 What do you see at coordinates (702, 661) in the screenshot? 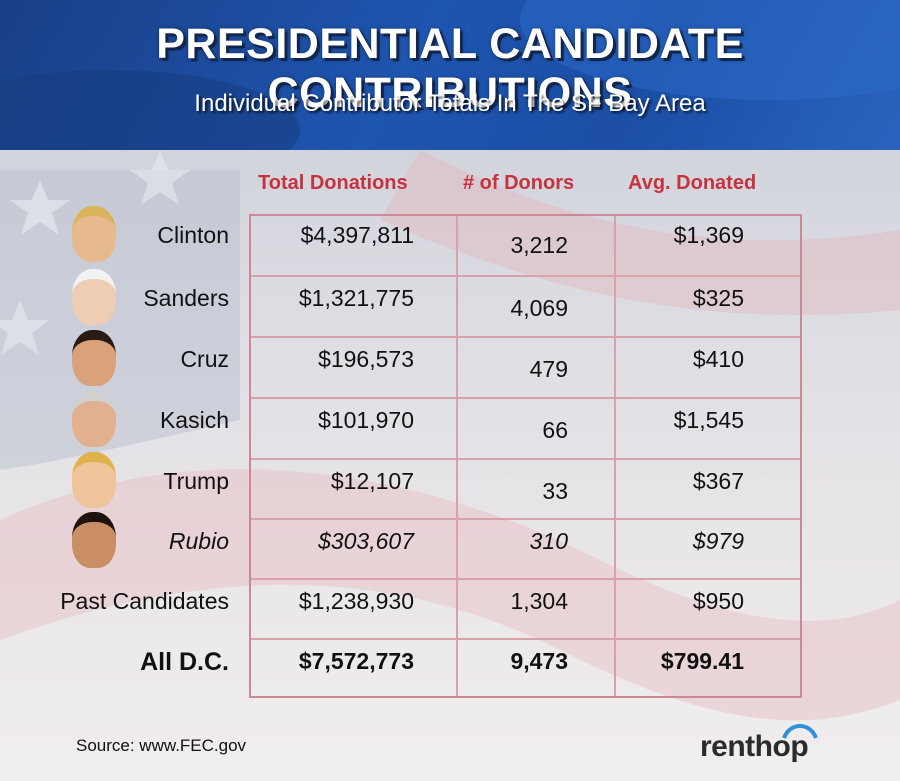
I see `avg-donated-cell: $799.41` at bounding box center [702, 661].